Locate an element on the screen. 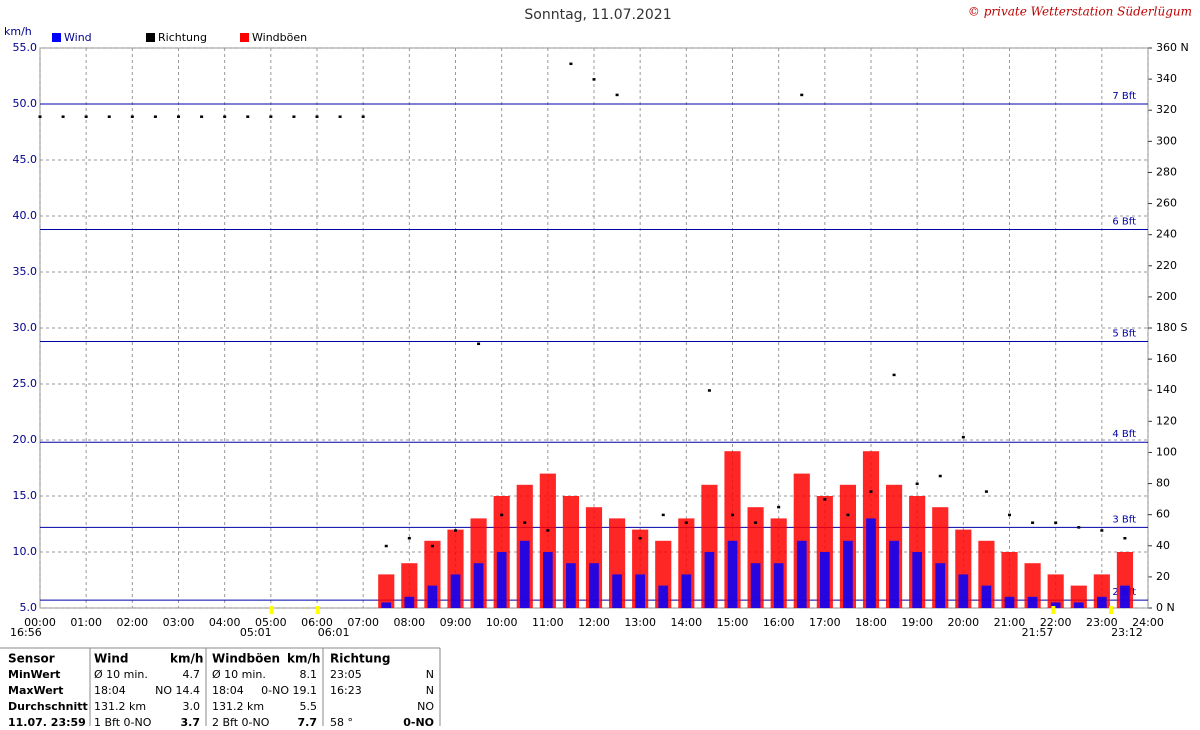 Image resolution: width=1200 pixels, height=730 pixels. x-tick-label: 01:00 is located at coordinates (86, 622).